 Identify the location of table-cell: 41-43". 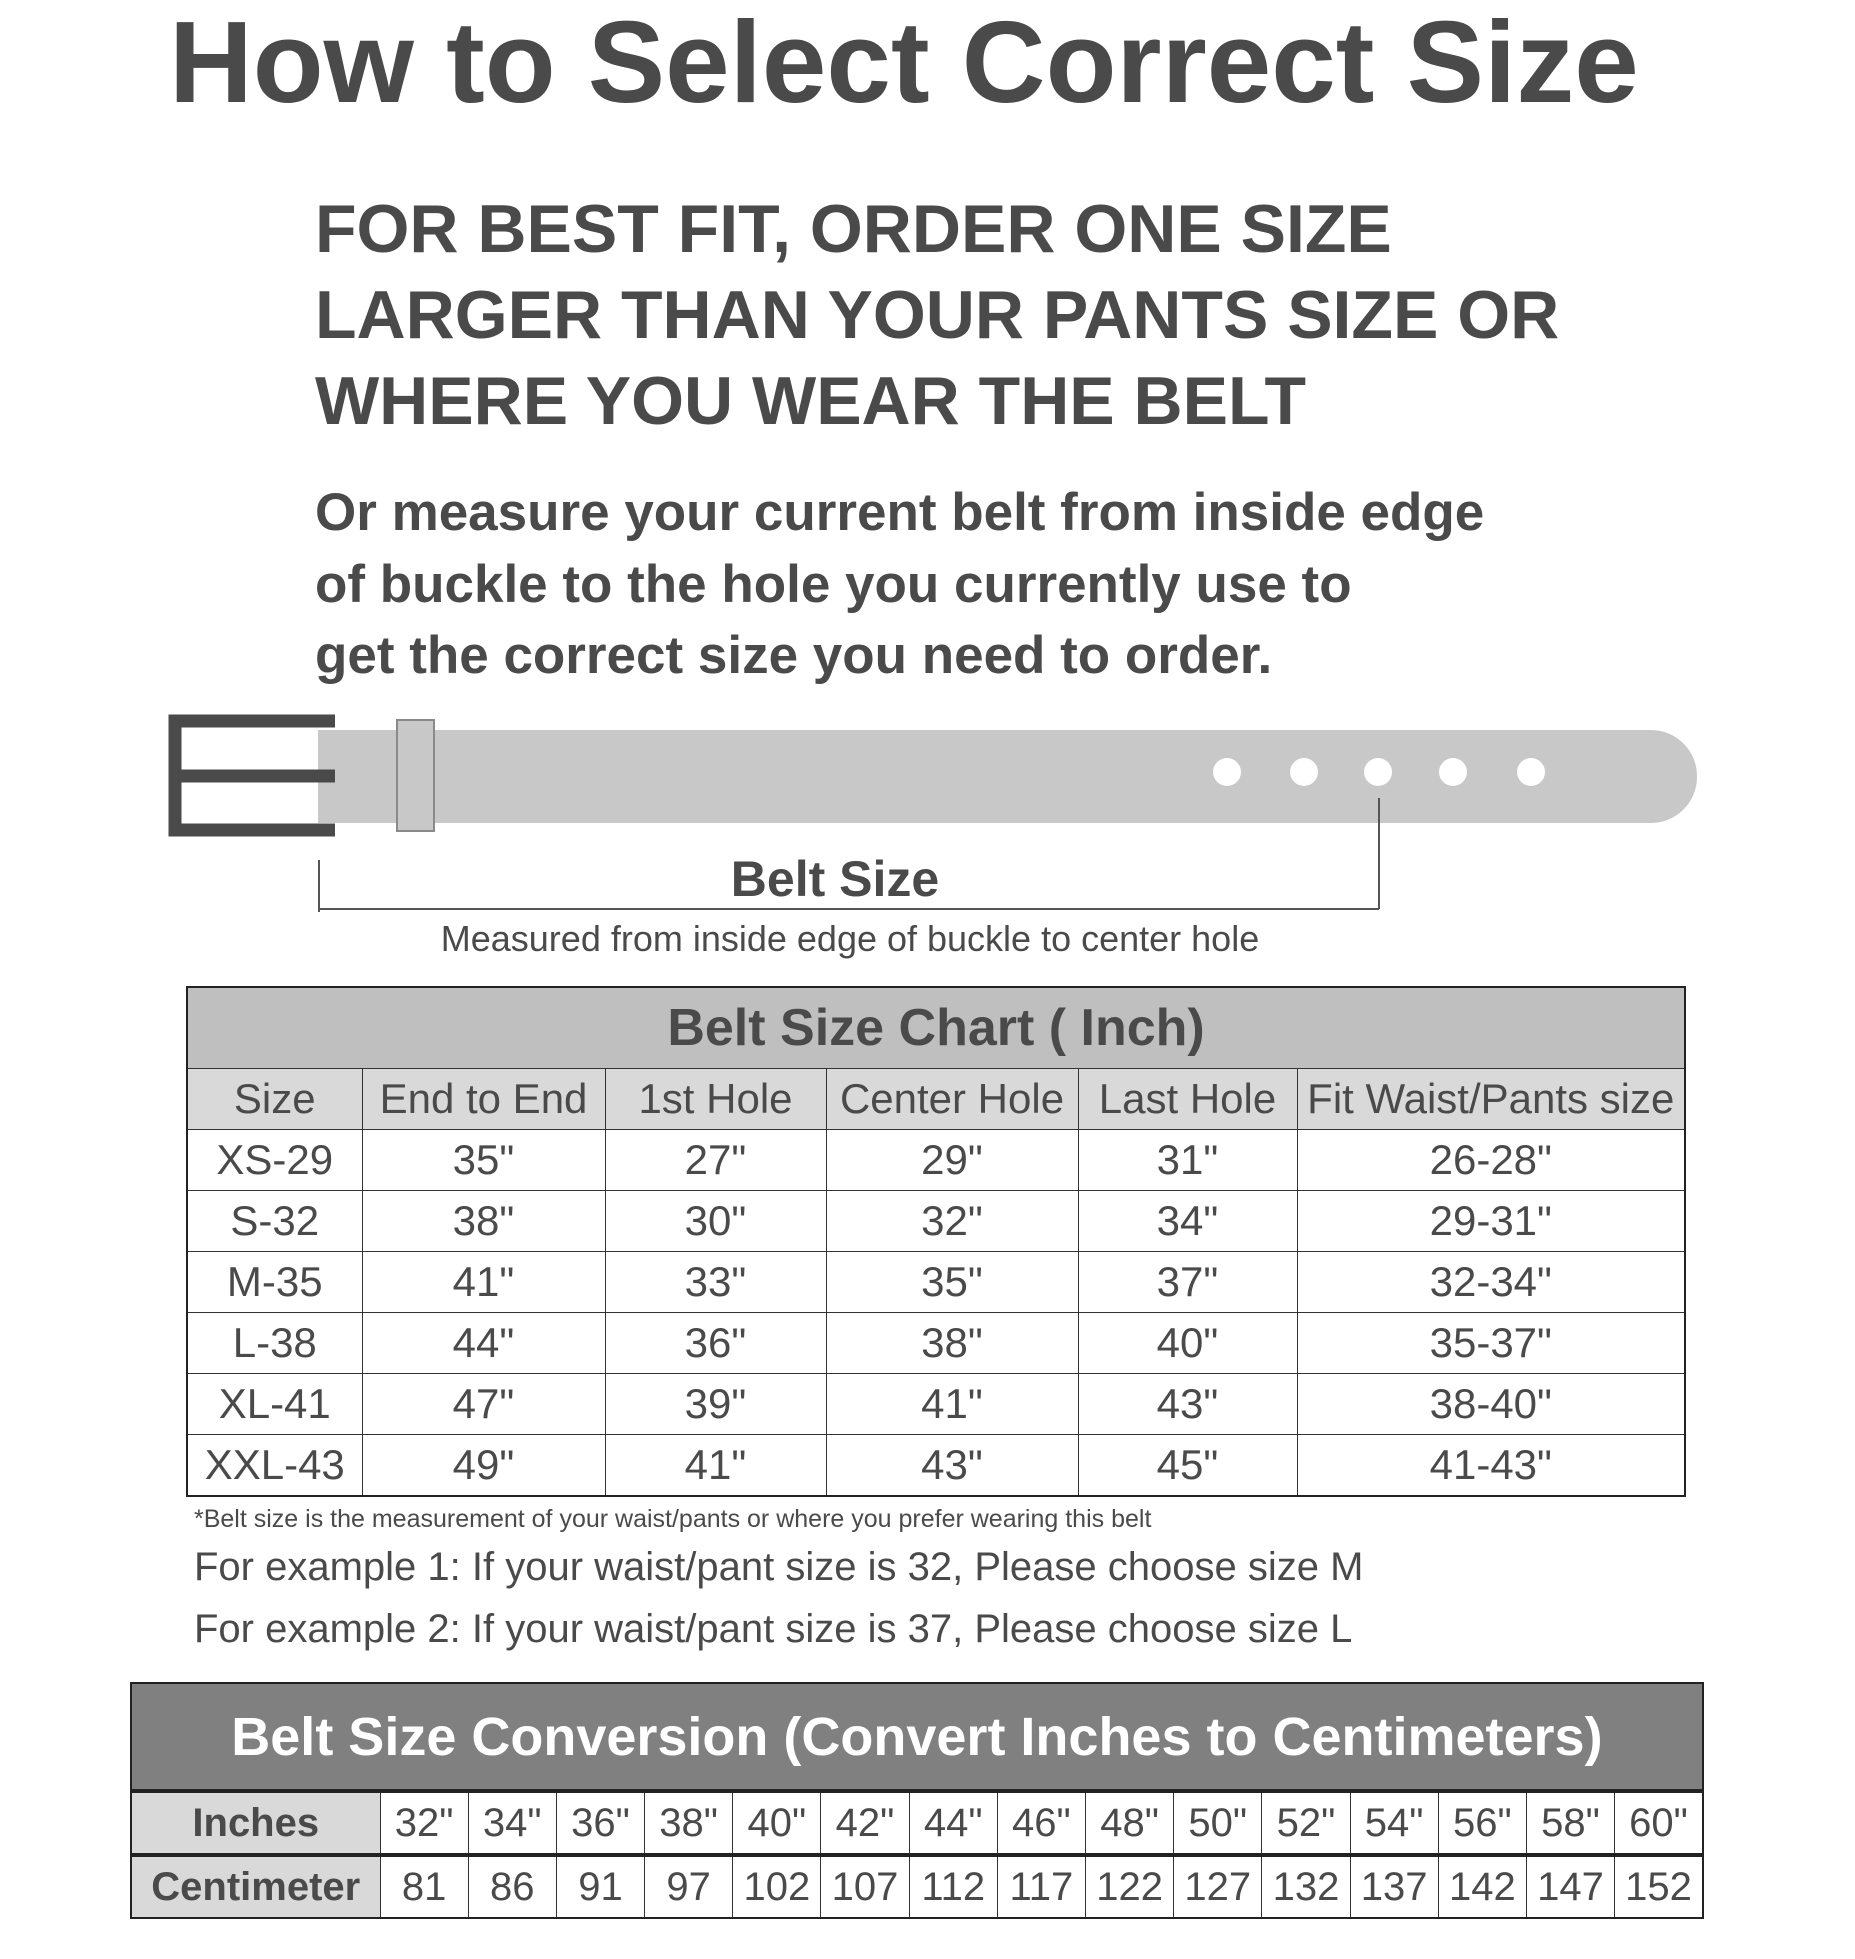
(1491, 1465).